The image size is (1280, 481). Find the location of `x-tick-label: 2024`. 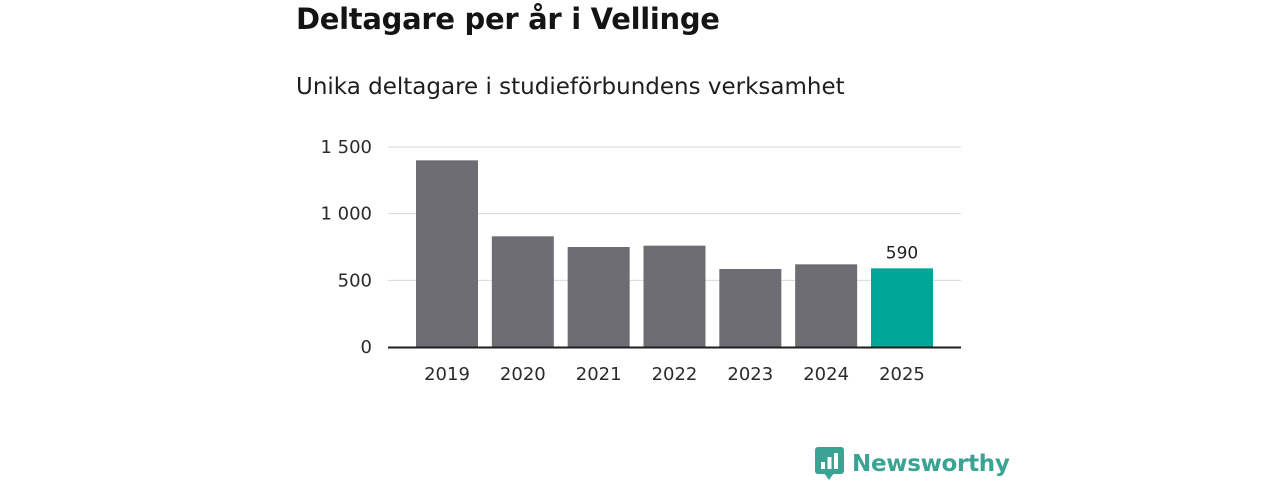

x-tick-label: 2024 is located at coordinates (826, 374).